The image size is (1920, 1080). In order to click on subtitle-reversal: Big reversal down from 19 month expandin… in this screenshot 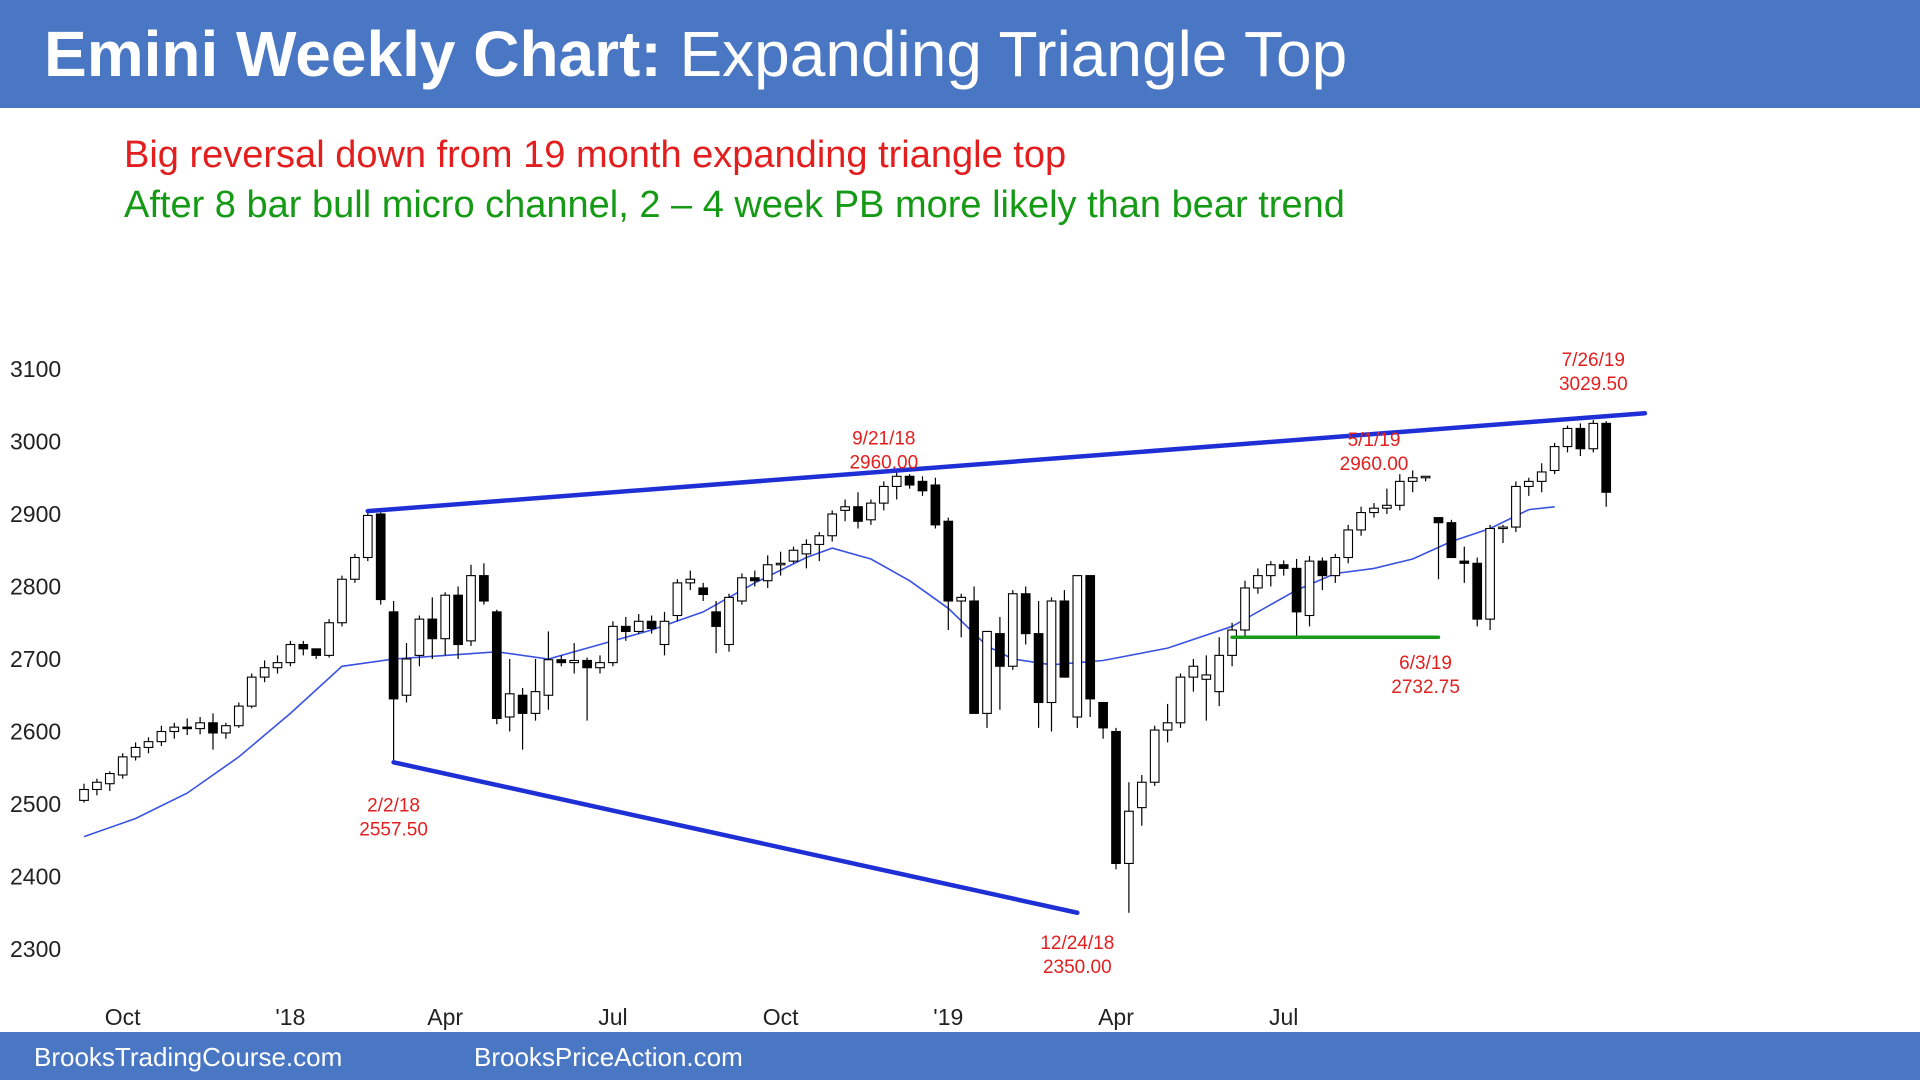, I will do `click(595, 155)`.